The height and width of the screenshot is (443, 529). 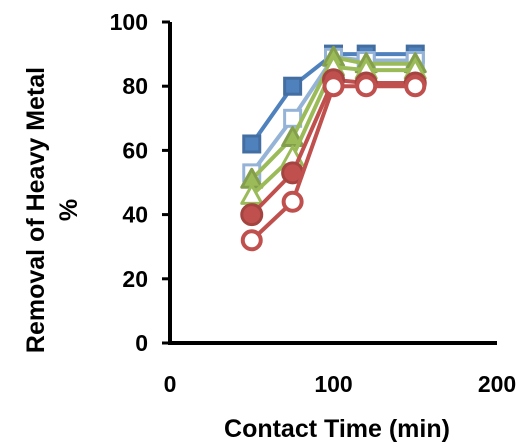 What do you see at coordinates (129, 22) in the screenshot?
I see `y-tick-label: 100` at bounding box center [129, 22].